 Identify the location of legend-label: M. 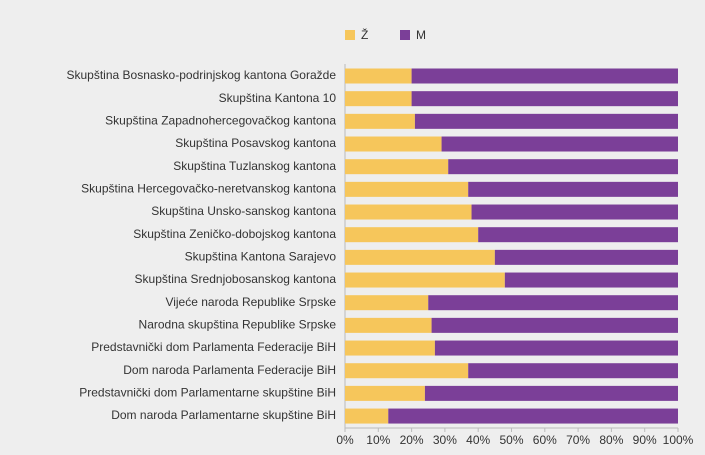
(421, 35).